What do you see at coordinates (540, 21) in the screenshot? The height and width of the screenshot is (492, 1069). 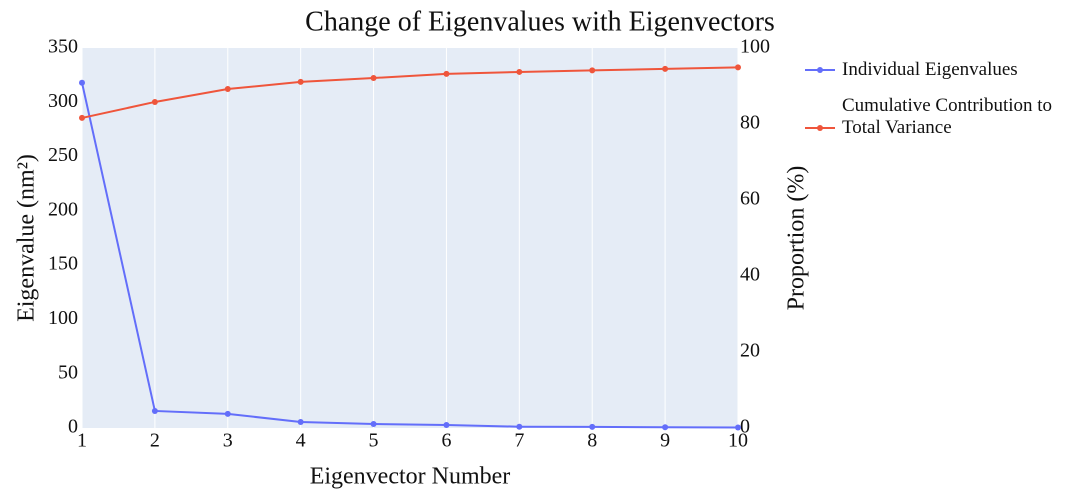 I see `chart-title: Change of Eigenvalues with Eigenvectors` at bounding box center [540, 21].